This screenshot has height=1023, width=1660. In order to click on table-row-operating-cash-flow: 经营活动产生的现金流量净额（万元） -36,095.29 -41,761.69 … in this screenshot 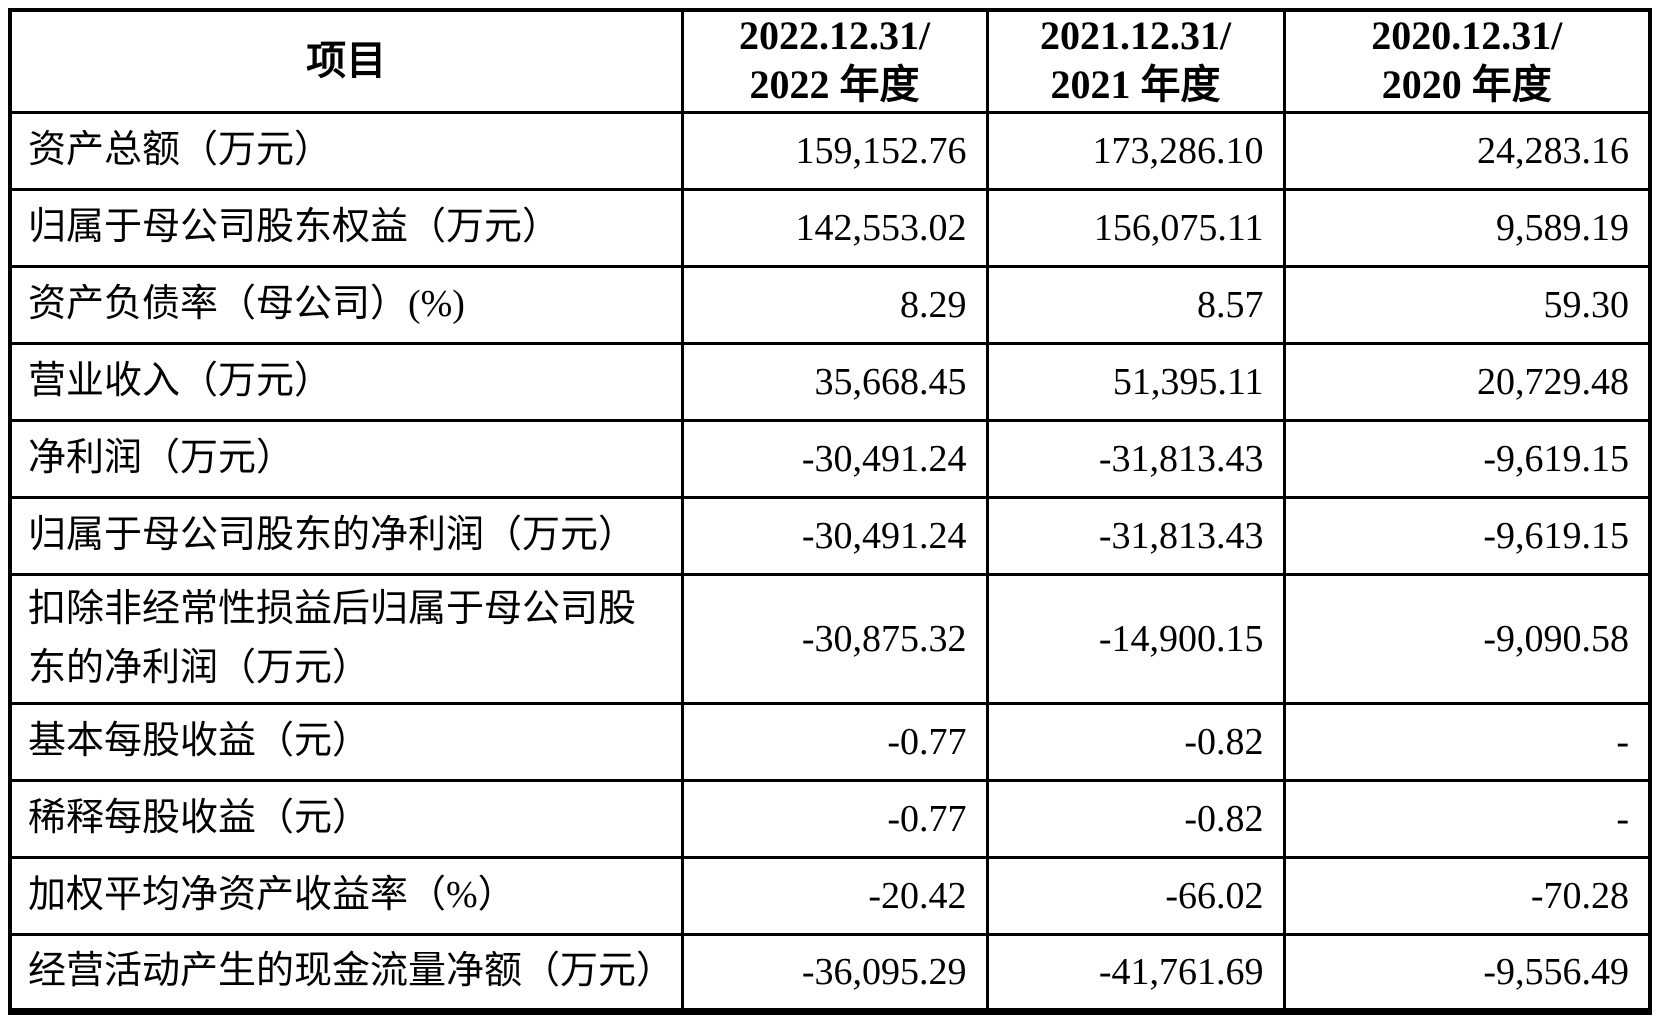, I will do `click(830, 972)`.